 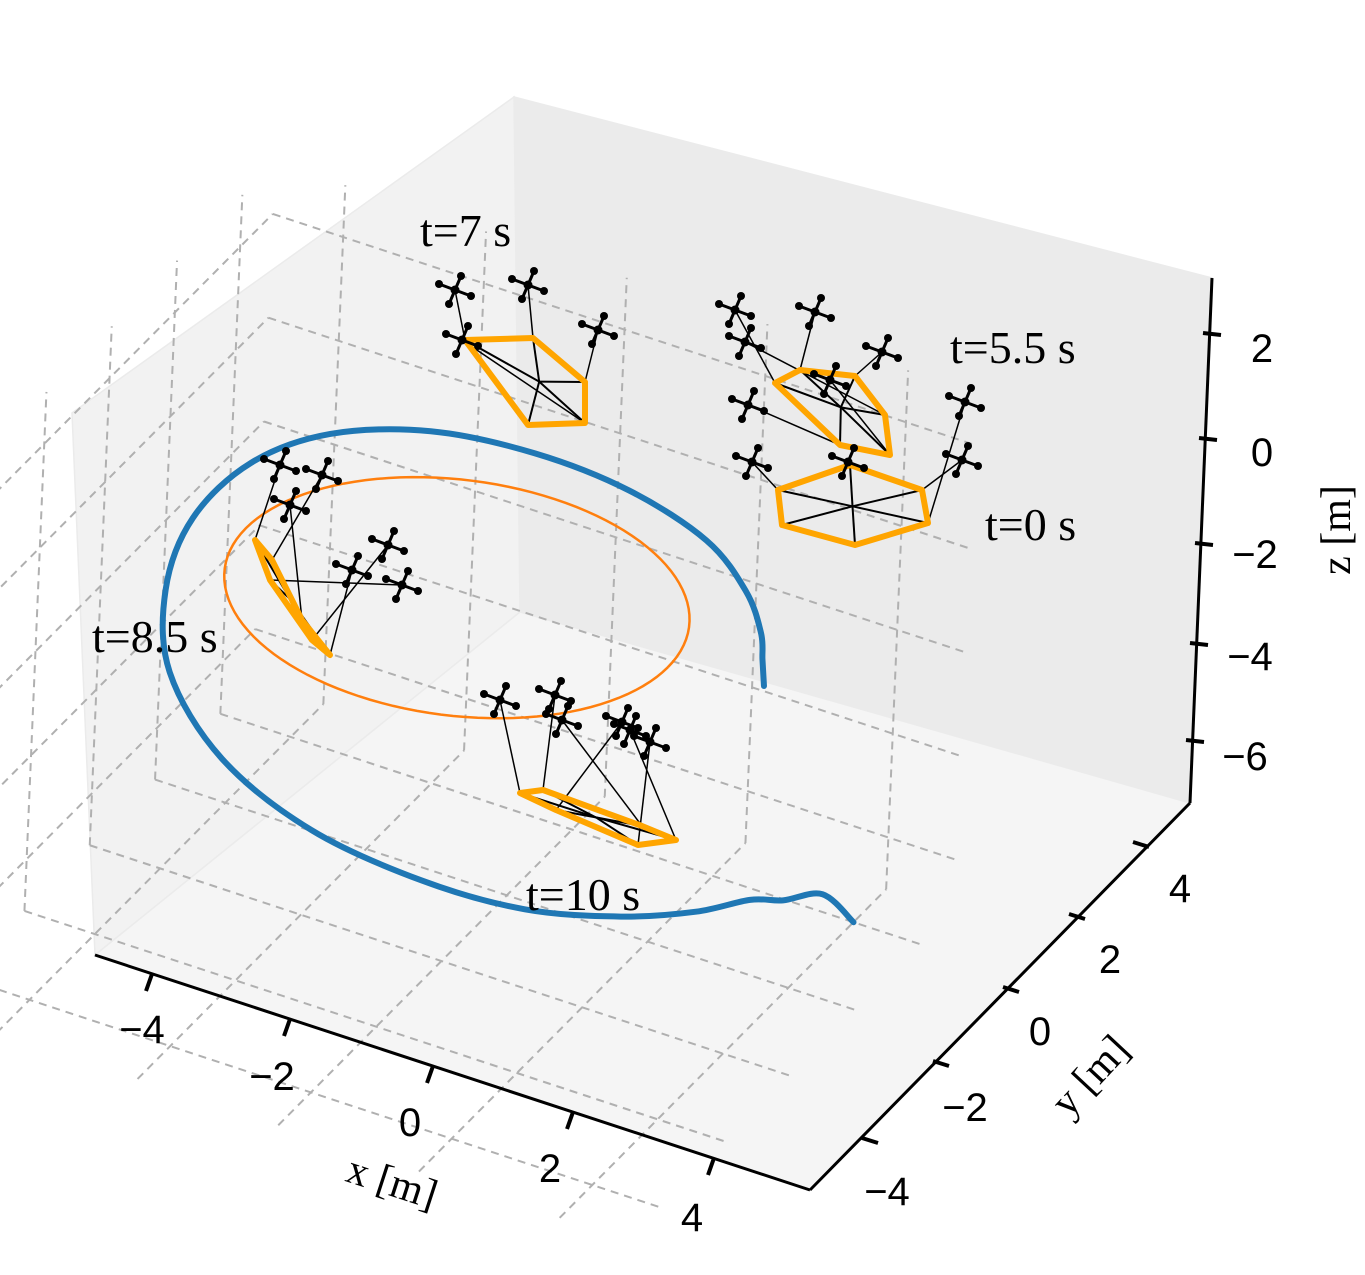 What do you see at coordinates (1250, 657) in the screenshot?
I see `z-tick-label: −4` at bounding box center [1250, 657].